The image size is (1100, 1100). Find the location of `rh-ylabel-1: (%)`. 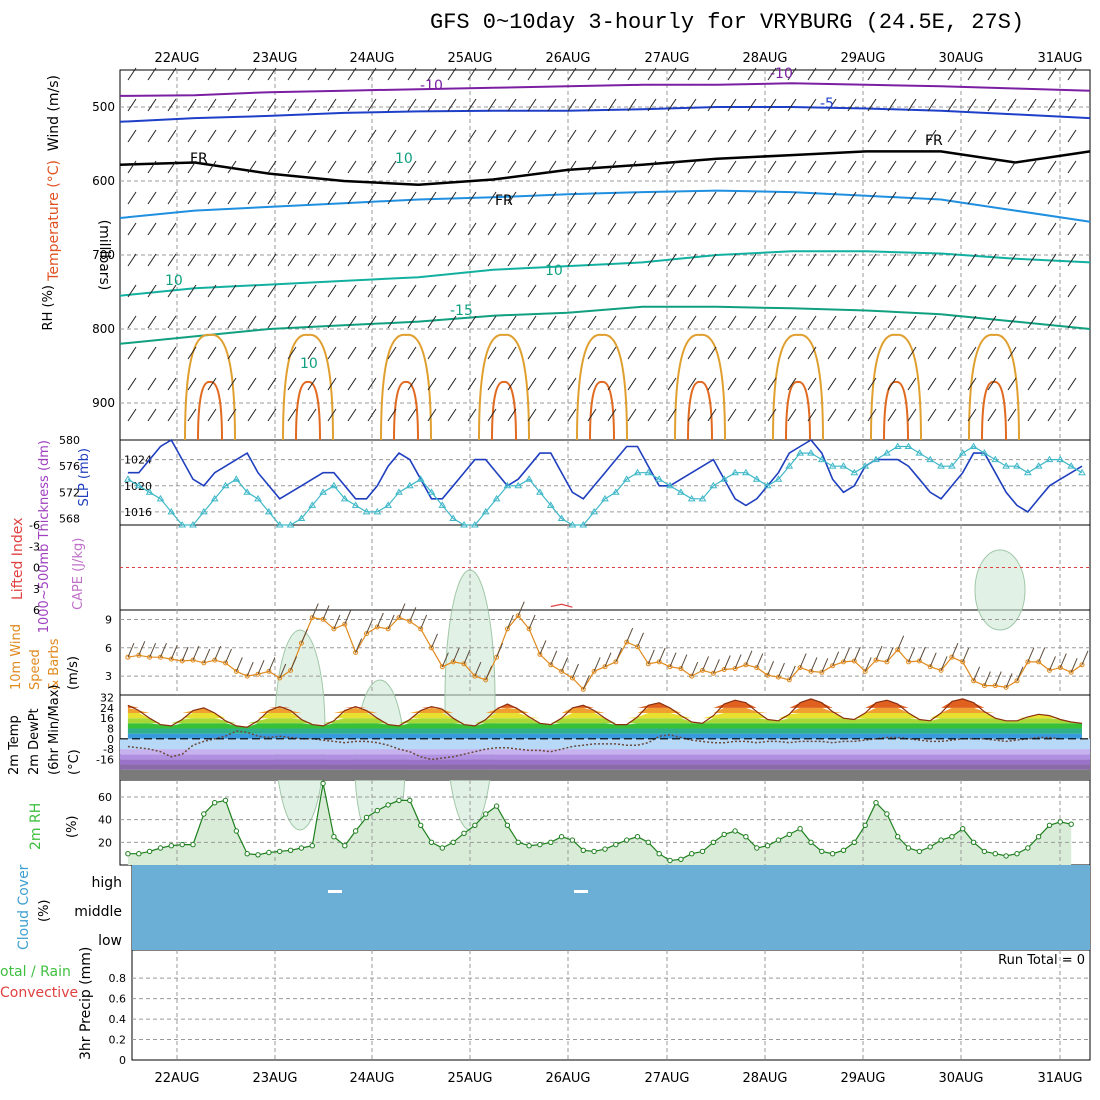

rh-ylabel-1: (%) is located at coordinates (72, 827).